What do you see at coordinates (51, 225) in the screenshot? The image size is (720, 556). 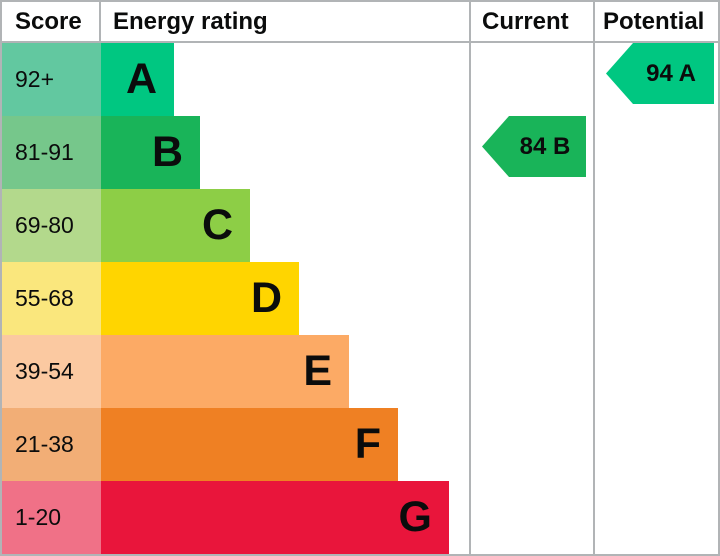 I see `score-range-c: 69-80` at bounding box center [51, 225].